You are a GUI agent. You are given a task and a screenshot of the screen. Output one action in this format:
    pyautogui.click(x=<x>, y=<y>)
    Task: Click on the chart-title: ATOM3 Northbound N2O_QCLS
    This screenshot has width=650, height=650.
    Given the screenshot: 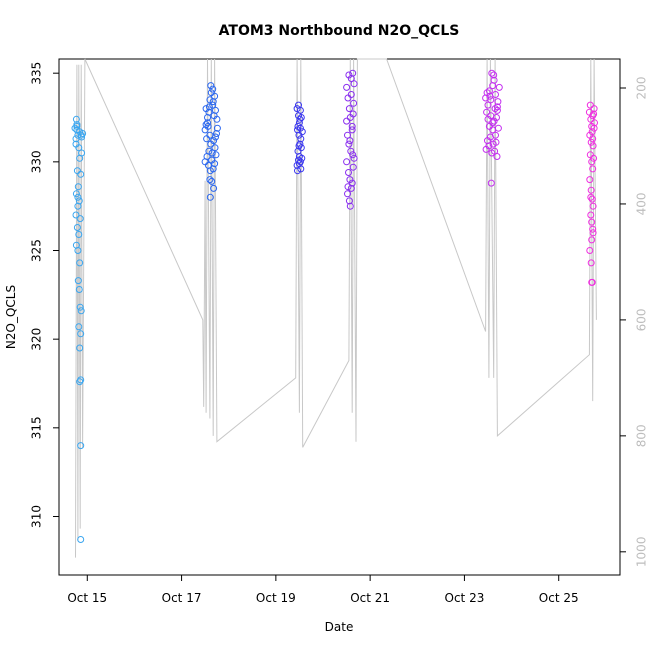 What is the action you would take?
    pyautogui.click(x=339, y=31)
    